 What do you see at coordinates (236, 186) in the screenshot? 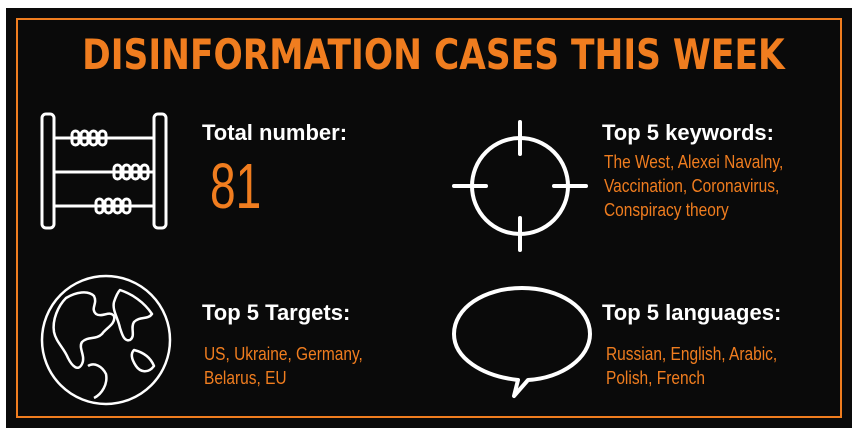
I see `total-value: 81` at bounding box center [236, 186].